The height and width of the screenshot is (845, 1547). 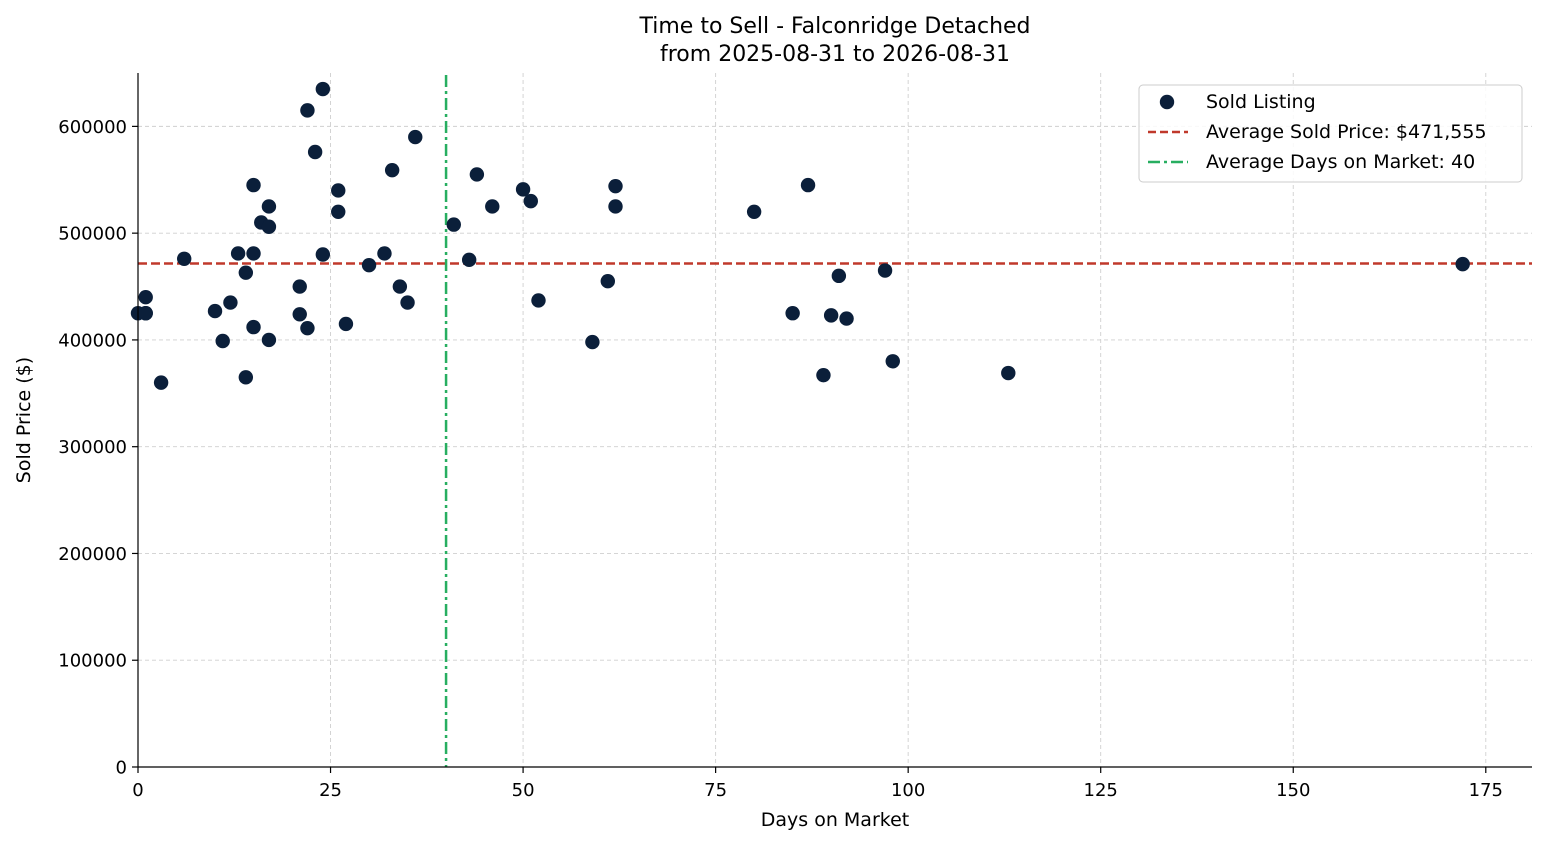 What do you see at coordinates (1101, 790) in the screenshot?
I see `x-tick-label: 125` at bounding box center [1101, 790].